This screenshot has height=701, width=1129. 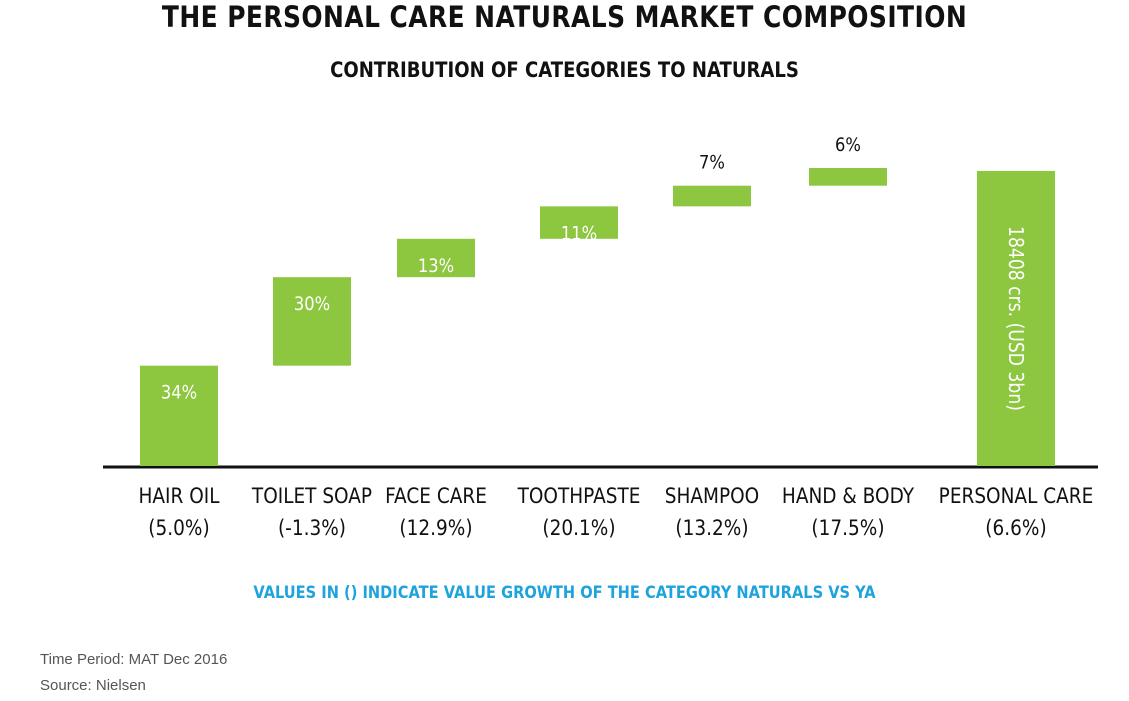 I want to click on footer-source: Source: Nielsen, so click(x=93, y=685).